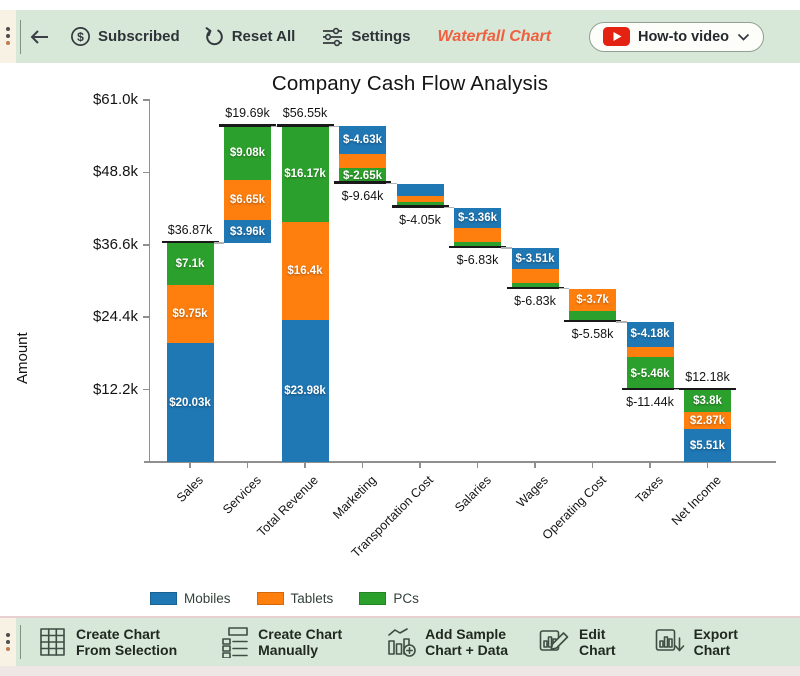 The image size is (800, 676). I want to click on bar-total-label: $19.69k, so click(247, 113).